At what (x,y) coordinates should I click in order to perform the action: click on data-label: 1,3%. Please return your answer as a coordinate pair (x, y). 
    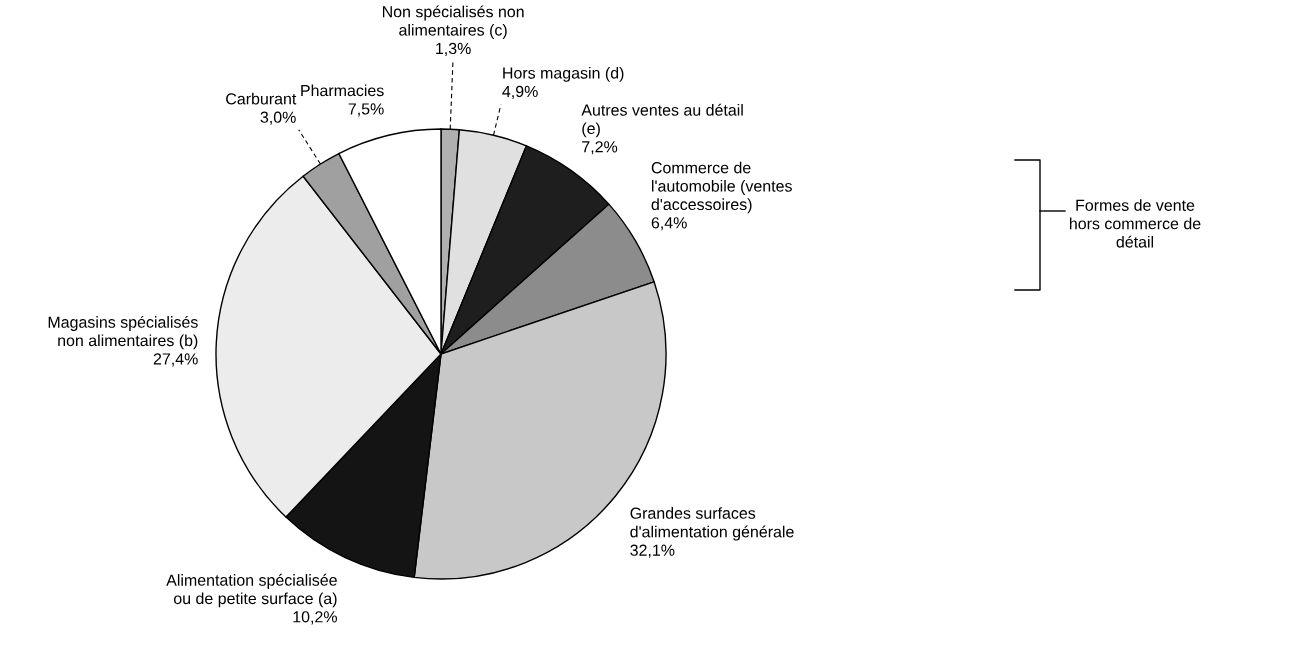
    Looking at the image, I should click on (453, 49).